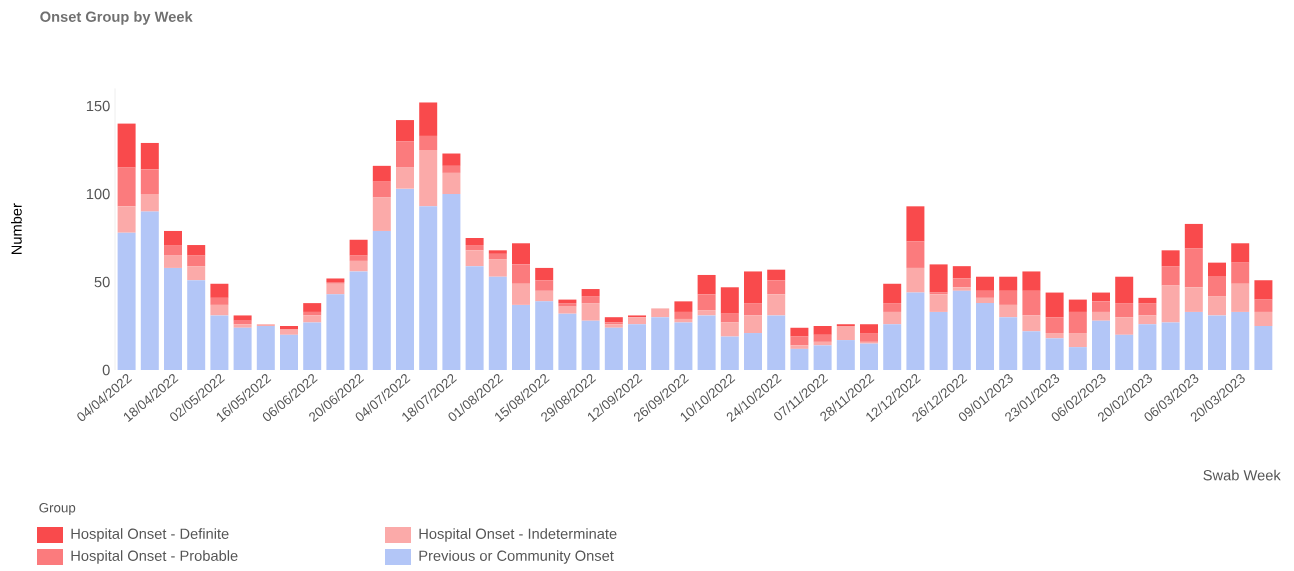 The height and width of the screenshot is (571, 1294). I want to click on x-axis-title: Swab Week, so click(1242, 475).